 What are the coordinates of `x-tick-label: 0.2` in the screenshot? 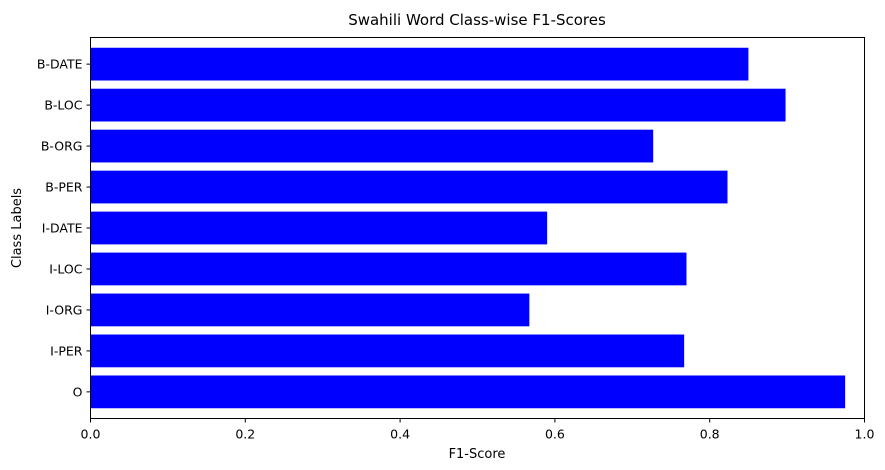 It's located at (245, 434).